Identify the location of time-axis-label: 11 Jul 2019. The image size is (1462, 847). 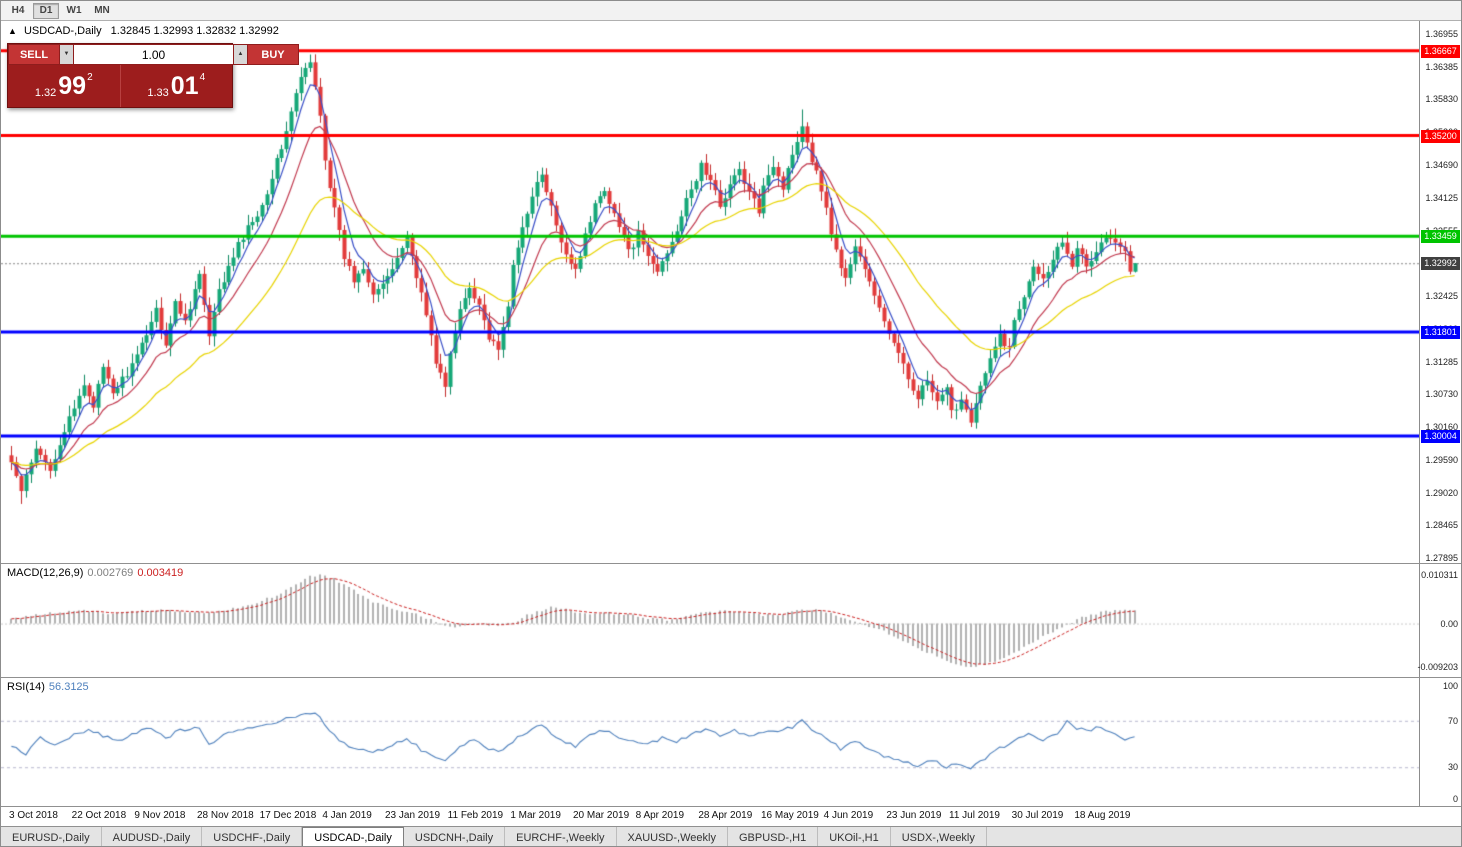
(974, 815).